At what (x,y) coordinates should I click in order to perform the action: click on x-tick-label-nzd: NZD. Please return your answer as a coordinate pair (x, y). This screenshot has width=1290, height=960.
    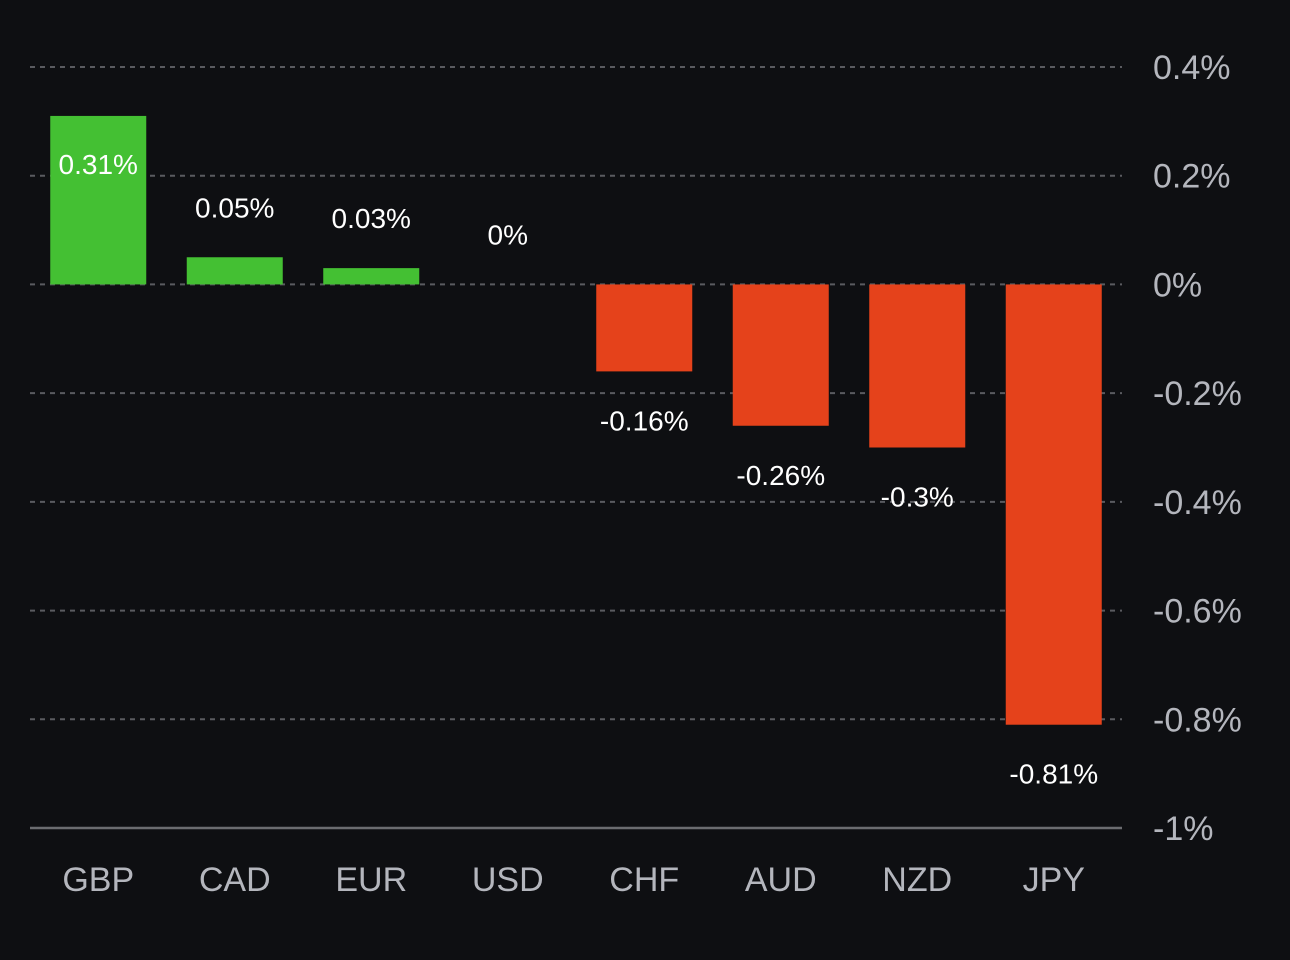
    Looking at the image, I should click on (917, 880).